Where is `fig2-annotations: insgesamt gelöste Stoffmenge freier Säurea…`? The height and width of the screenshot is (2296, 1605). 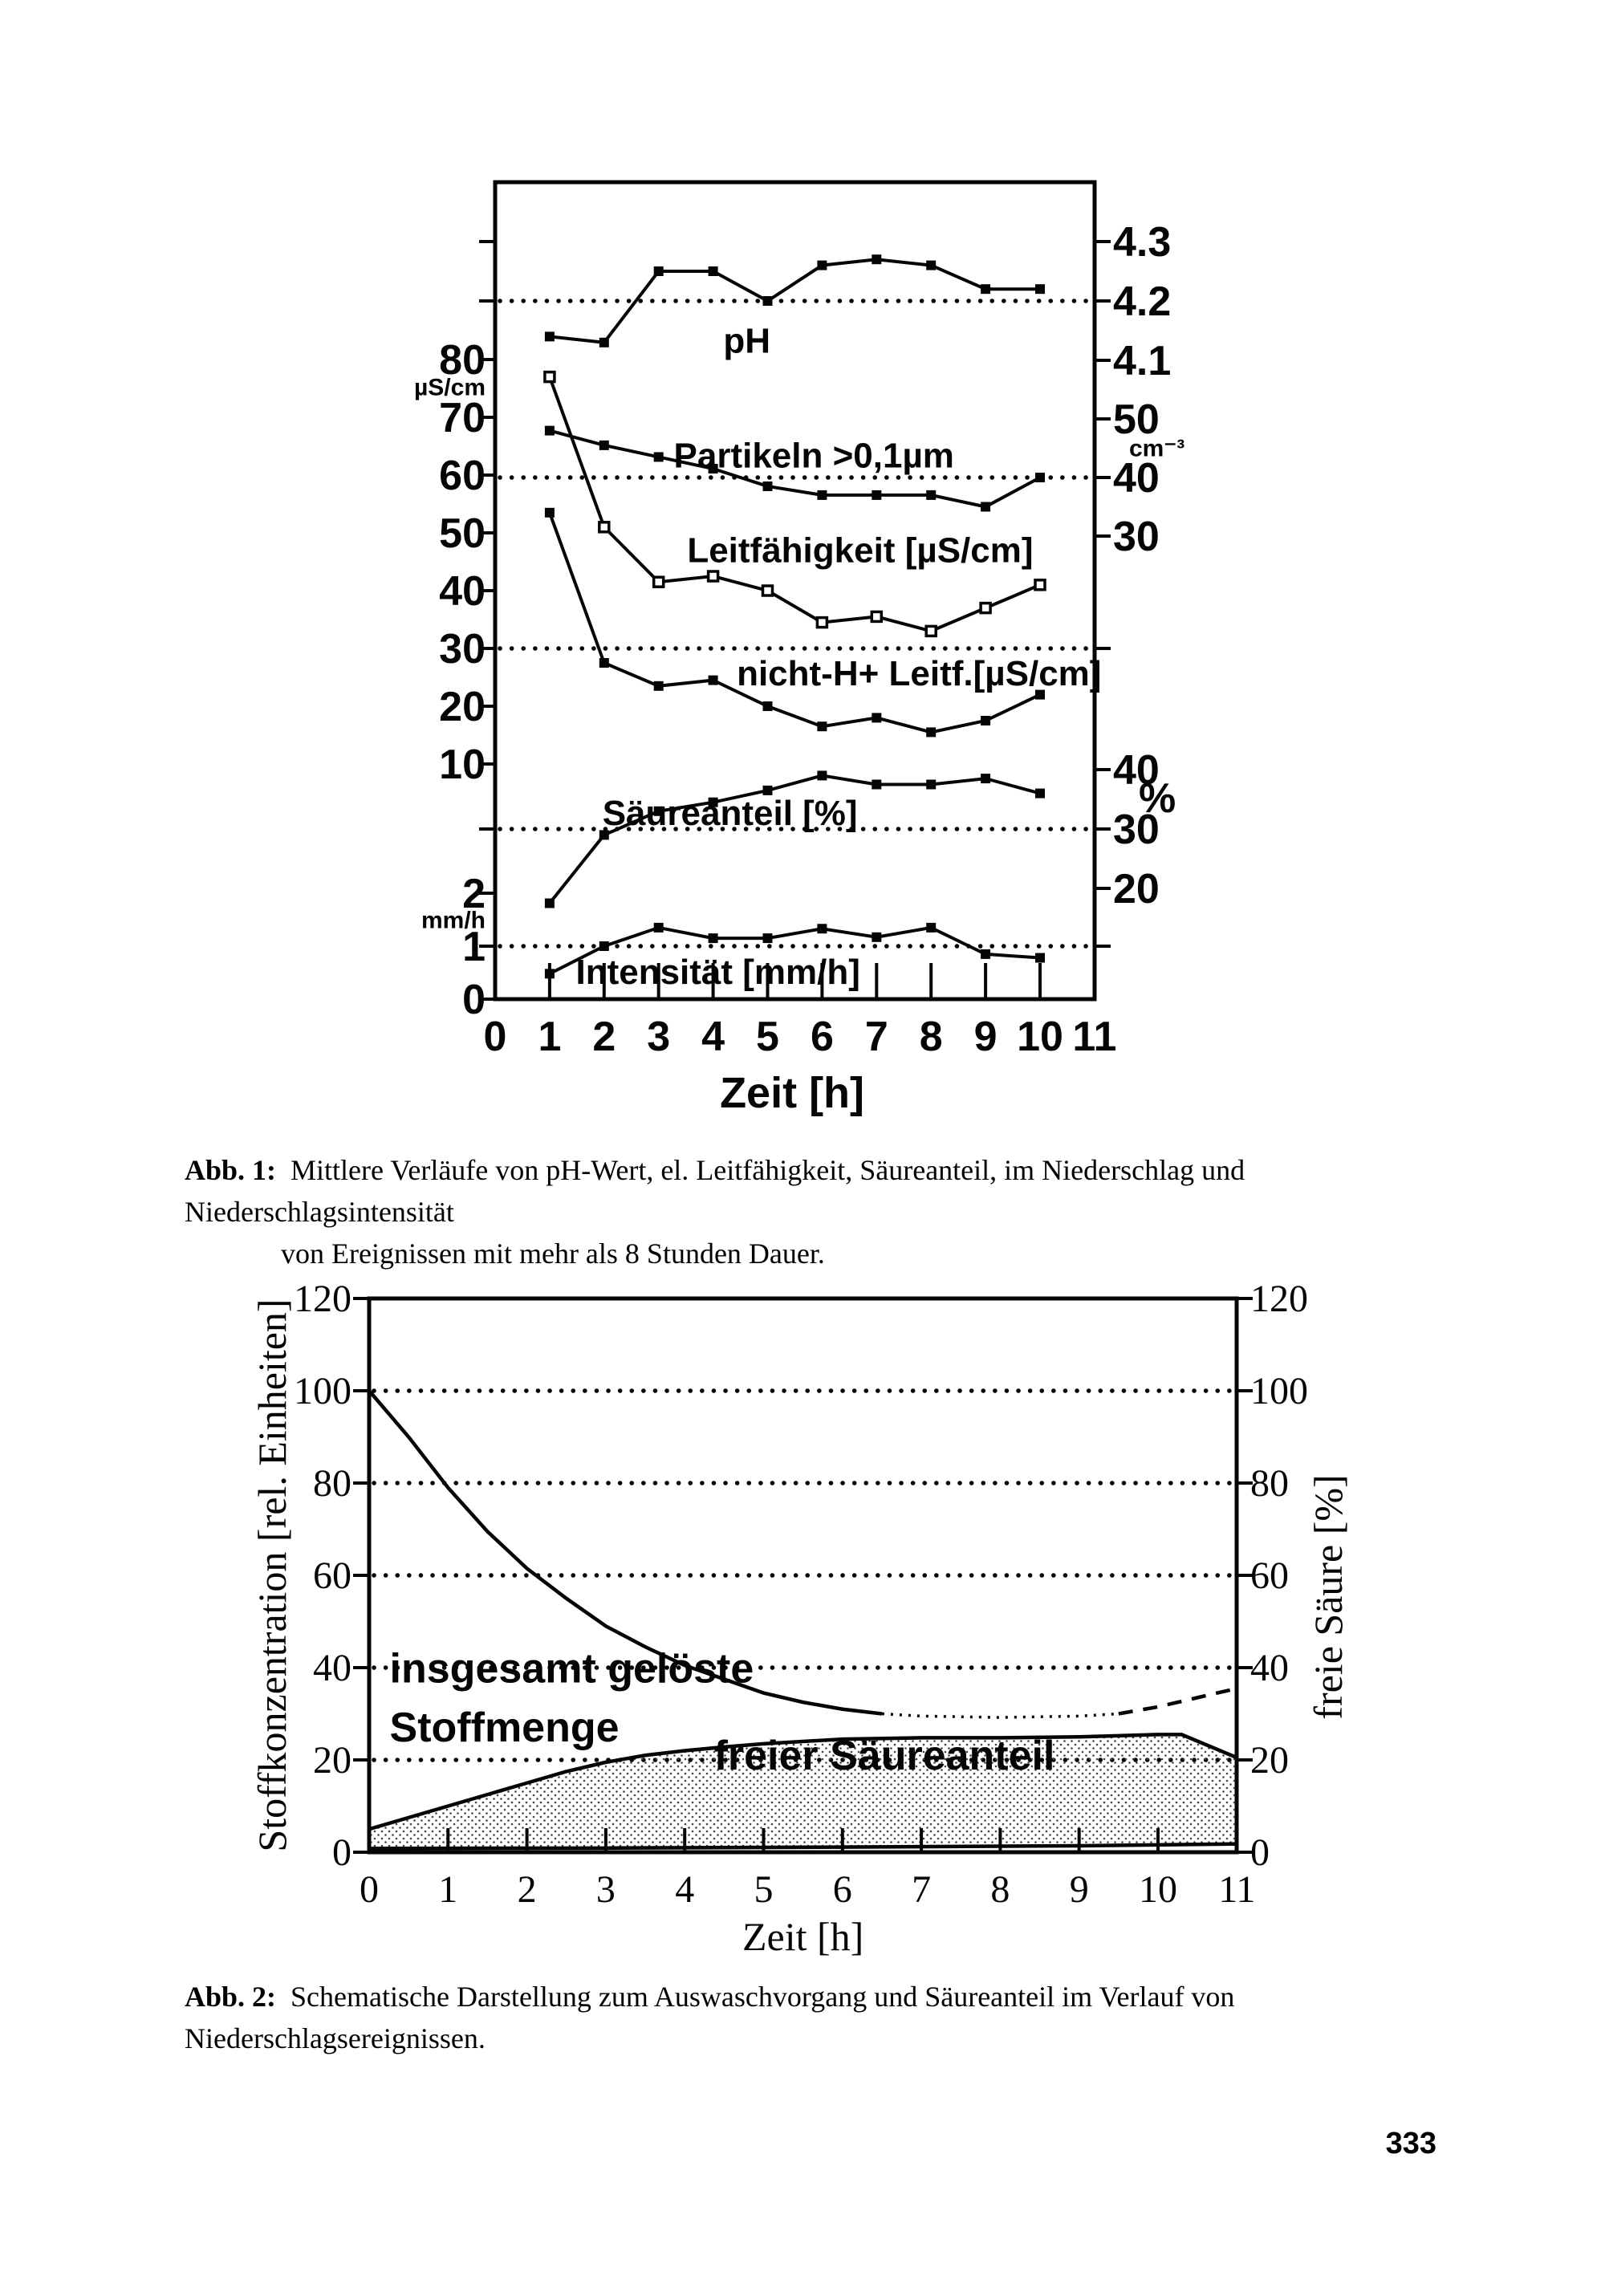
fig2-annotations: insgesamt gelöste Stoffmenge freier Säurea… is located at coordinates (722, 1712).